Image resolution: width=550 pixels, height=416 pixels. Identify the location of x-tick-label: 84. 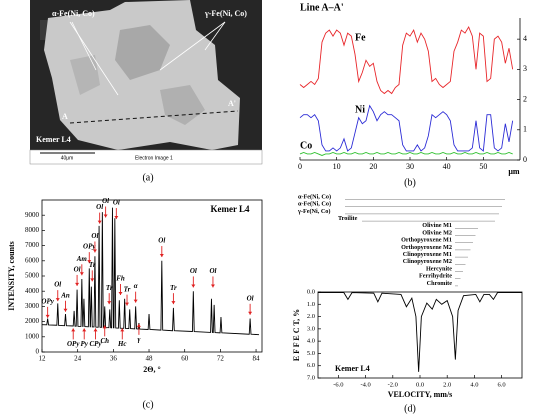
(257, 359).